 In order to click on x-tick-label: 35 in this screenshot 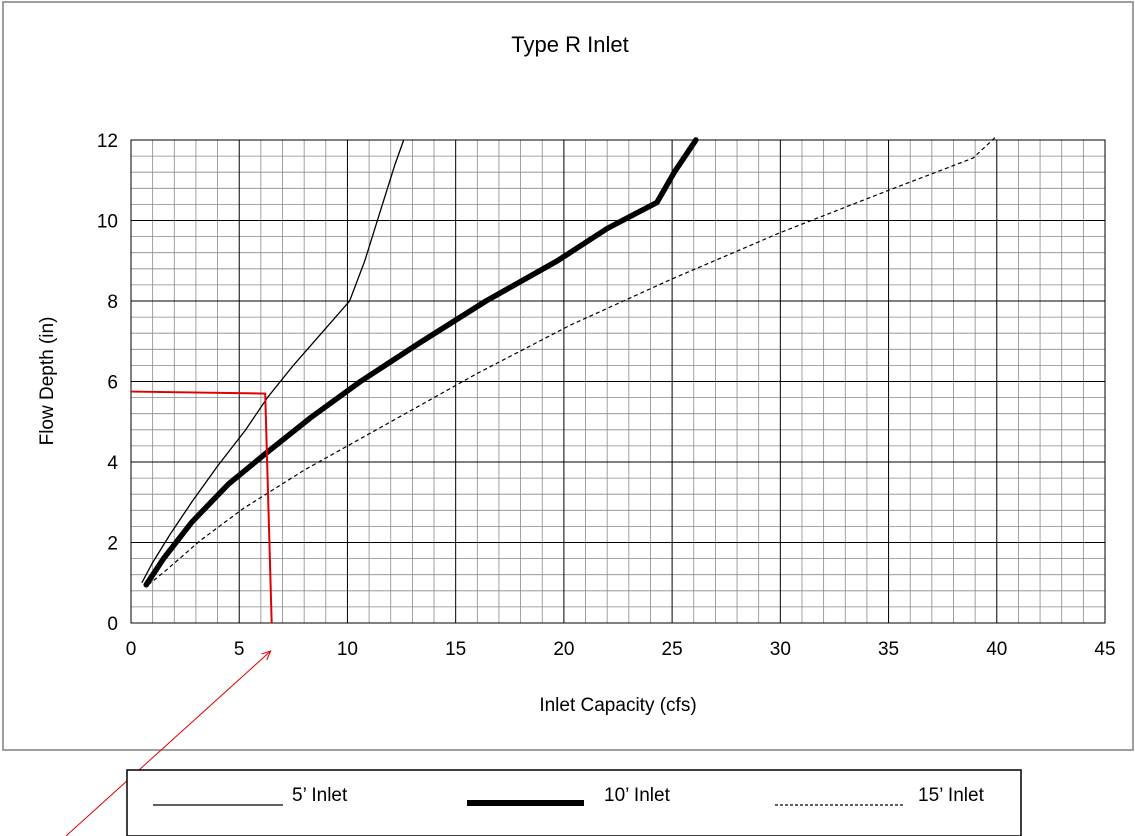, I will do `click(888, 649)`.